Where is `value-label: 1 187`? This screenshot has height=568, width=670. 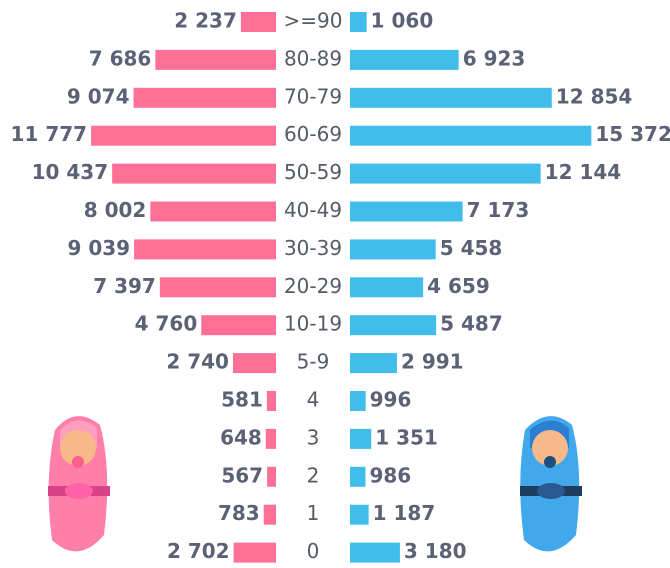 value-label: 1 187 is located at coordinates (404, 513).